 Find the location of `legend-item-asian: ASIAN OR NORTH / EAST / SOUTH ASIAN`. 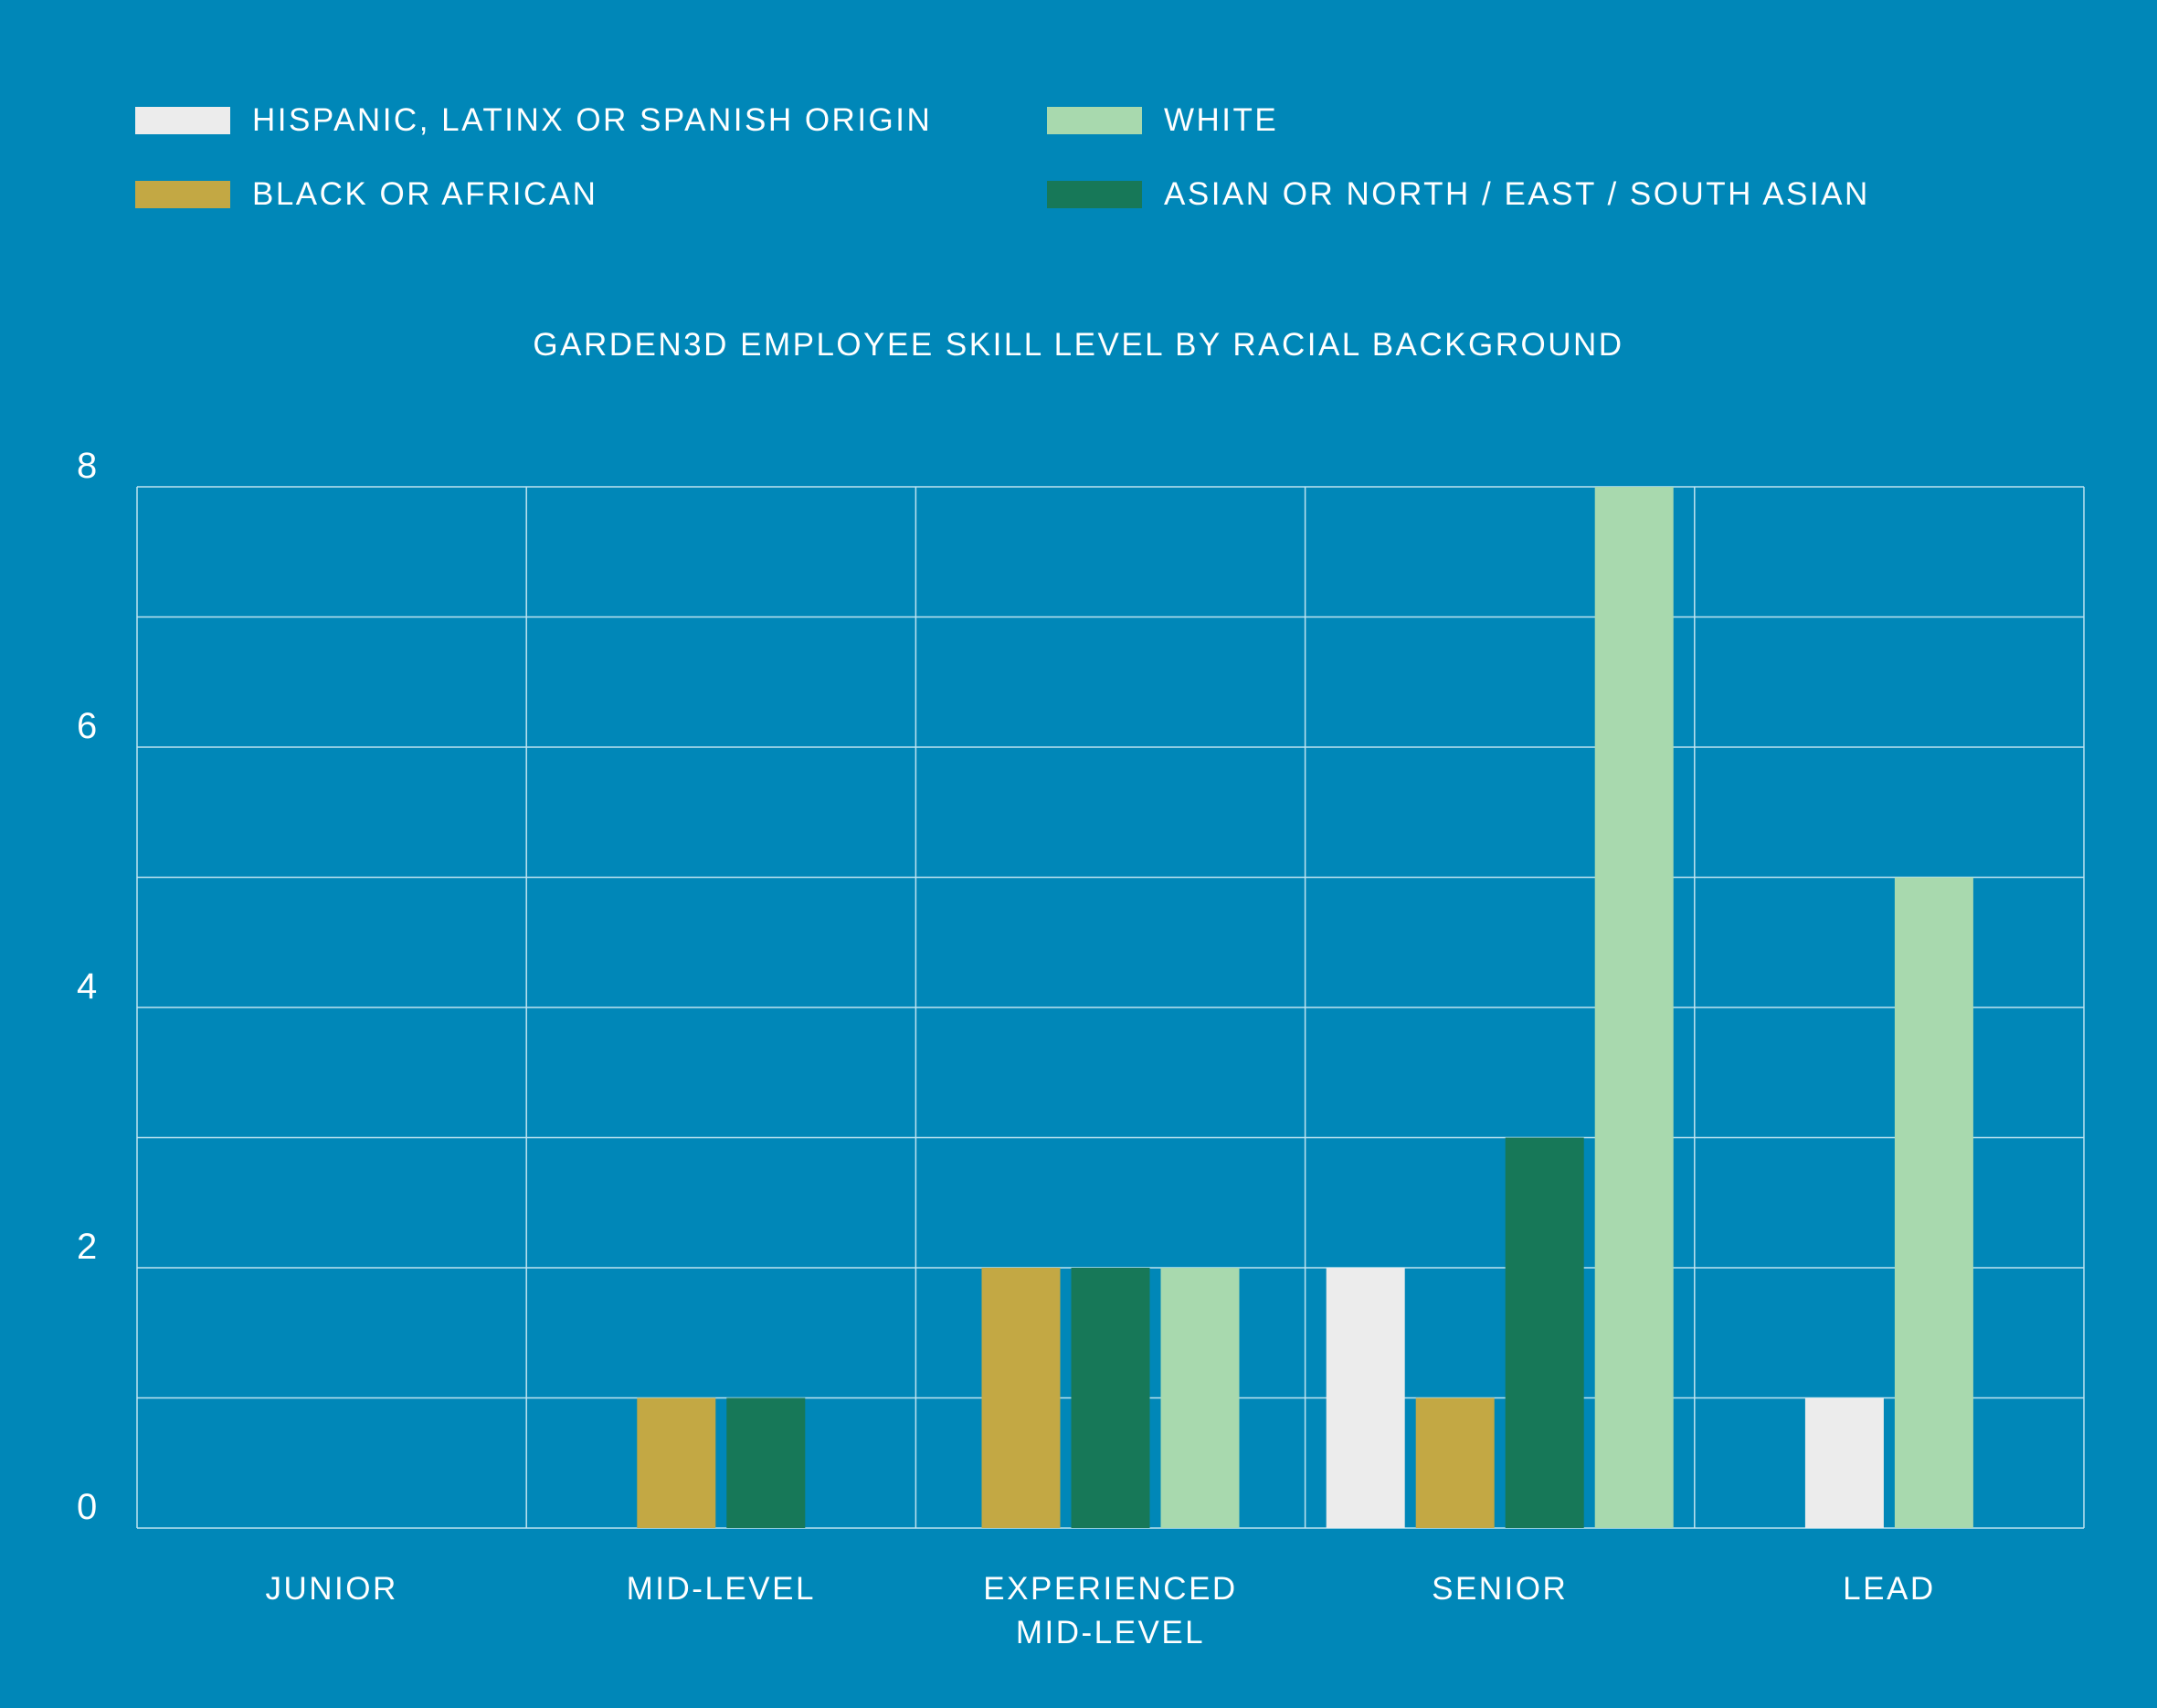

legend-item-asian: ASIAN OR NORTH / EAST / SOUTH ASIAN is located at coordinates (1459, 194).